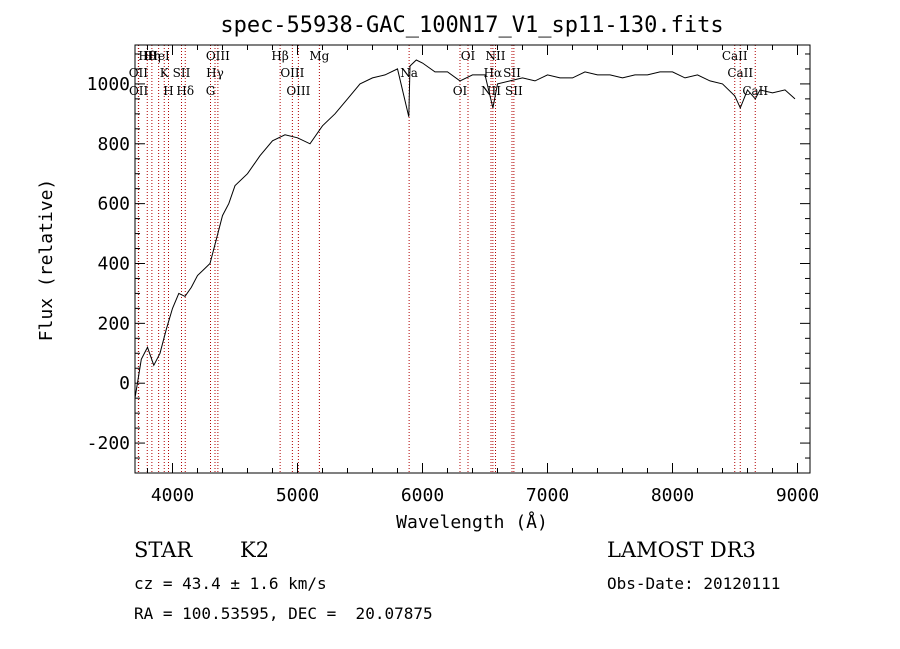  Describe the element at coordinates (283, 613) in the screenshot. I see `coordinates-readout: RA = 100.53595, DEC = 20.07875` at that location.